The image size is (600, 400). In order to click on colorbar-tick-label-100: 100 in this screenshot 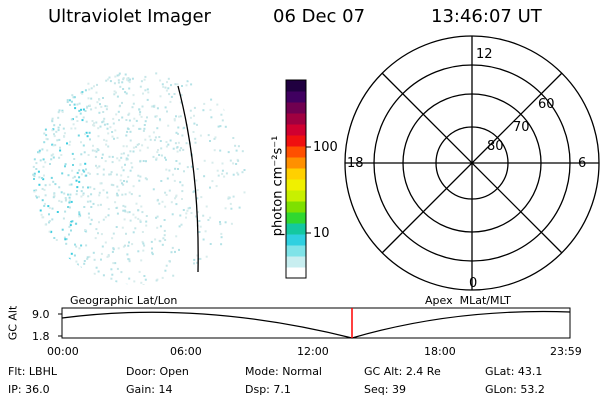, I will do `click(325, 147)`.